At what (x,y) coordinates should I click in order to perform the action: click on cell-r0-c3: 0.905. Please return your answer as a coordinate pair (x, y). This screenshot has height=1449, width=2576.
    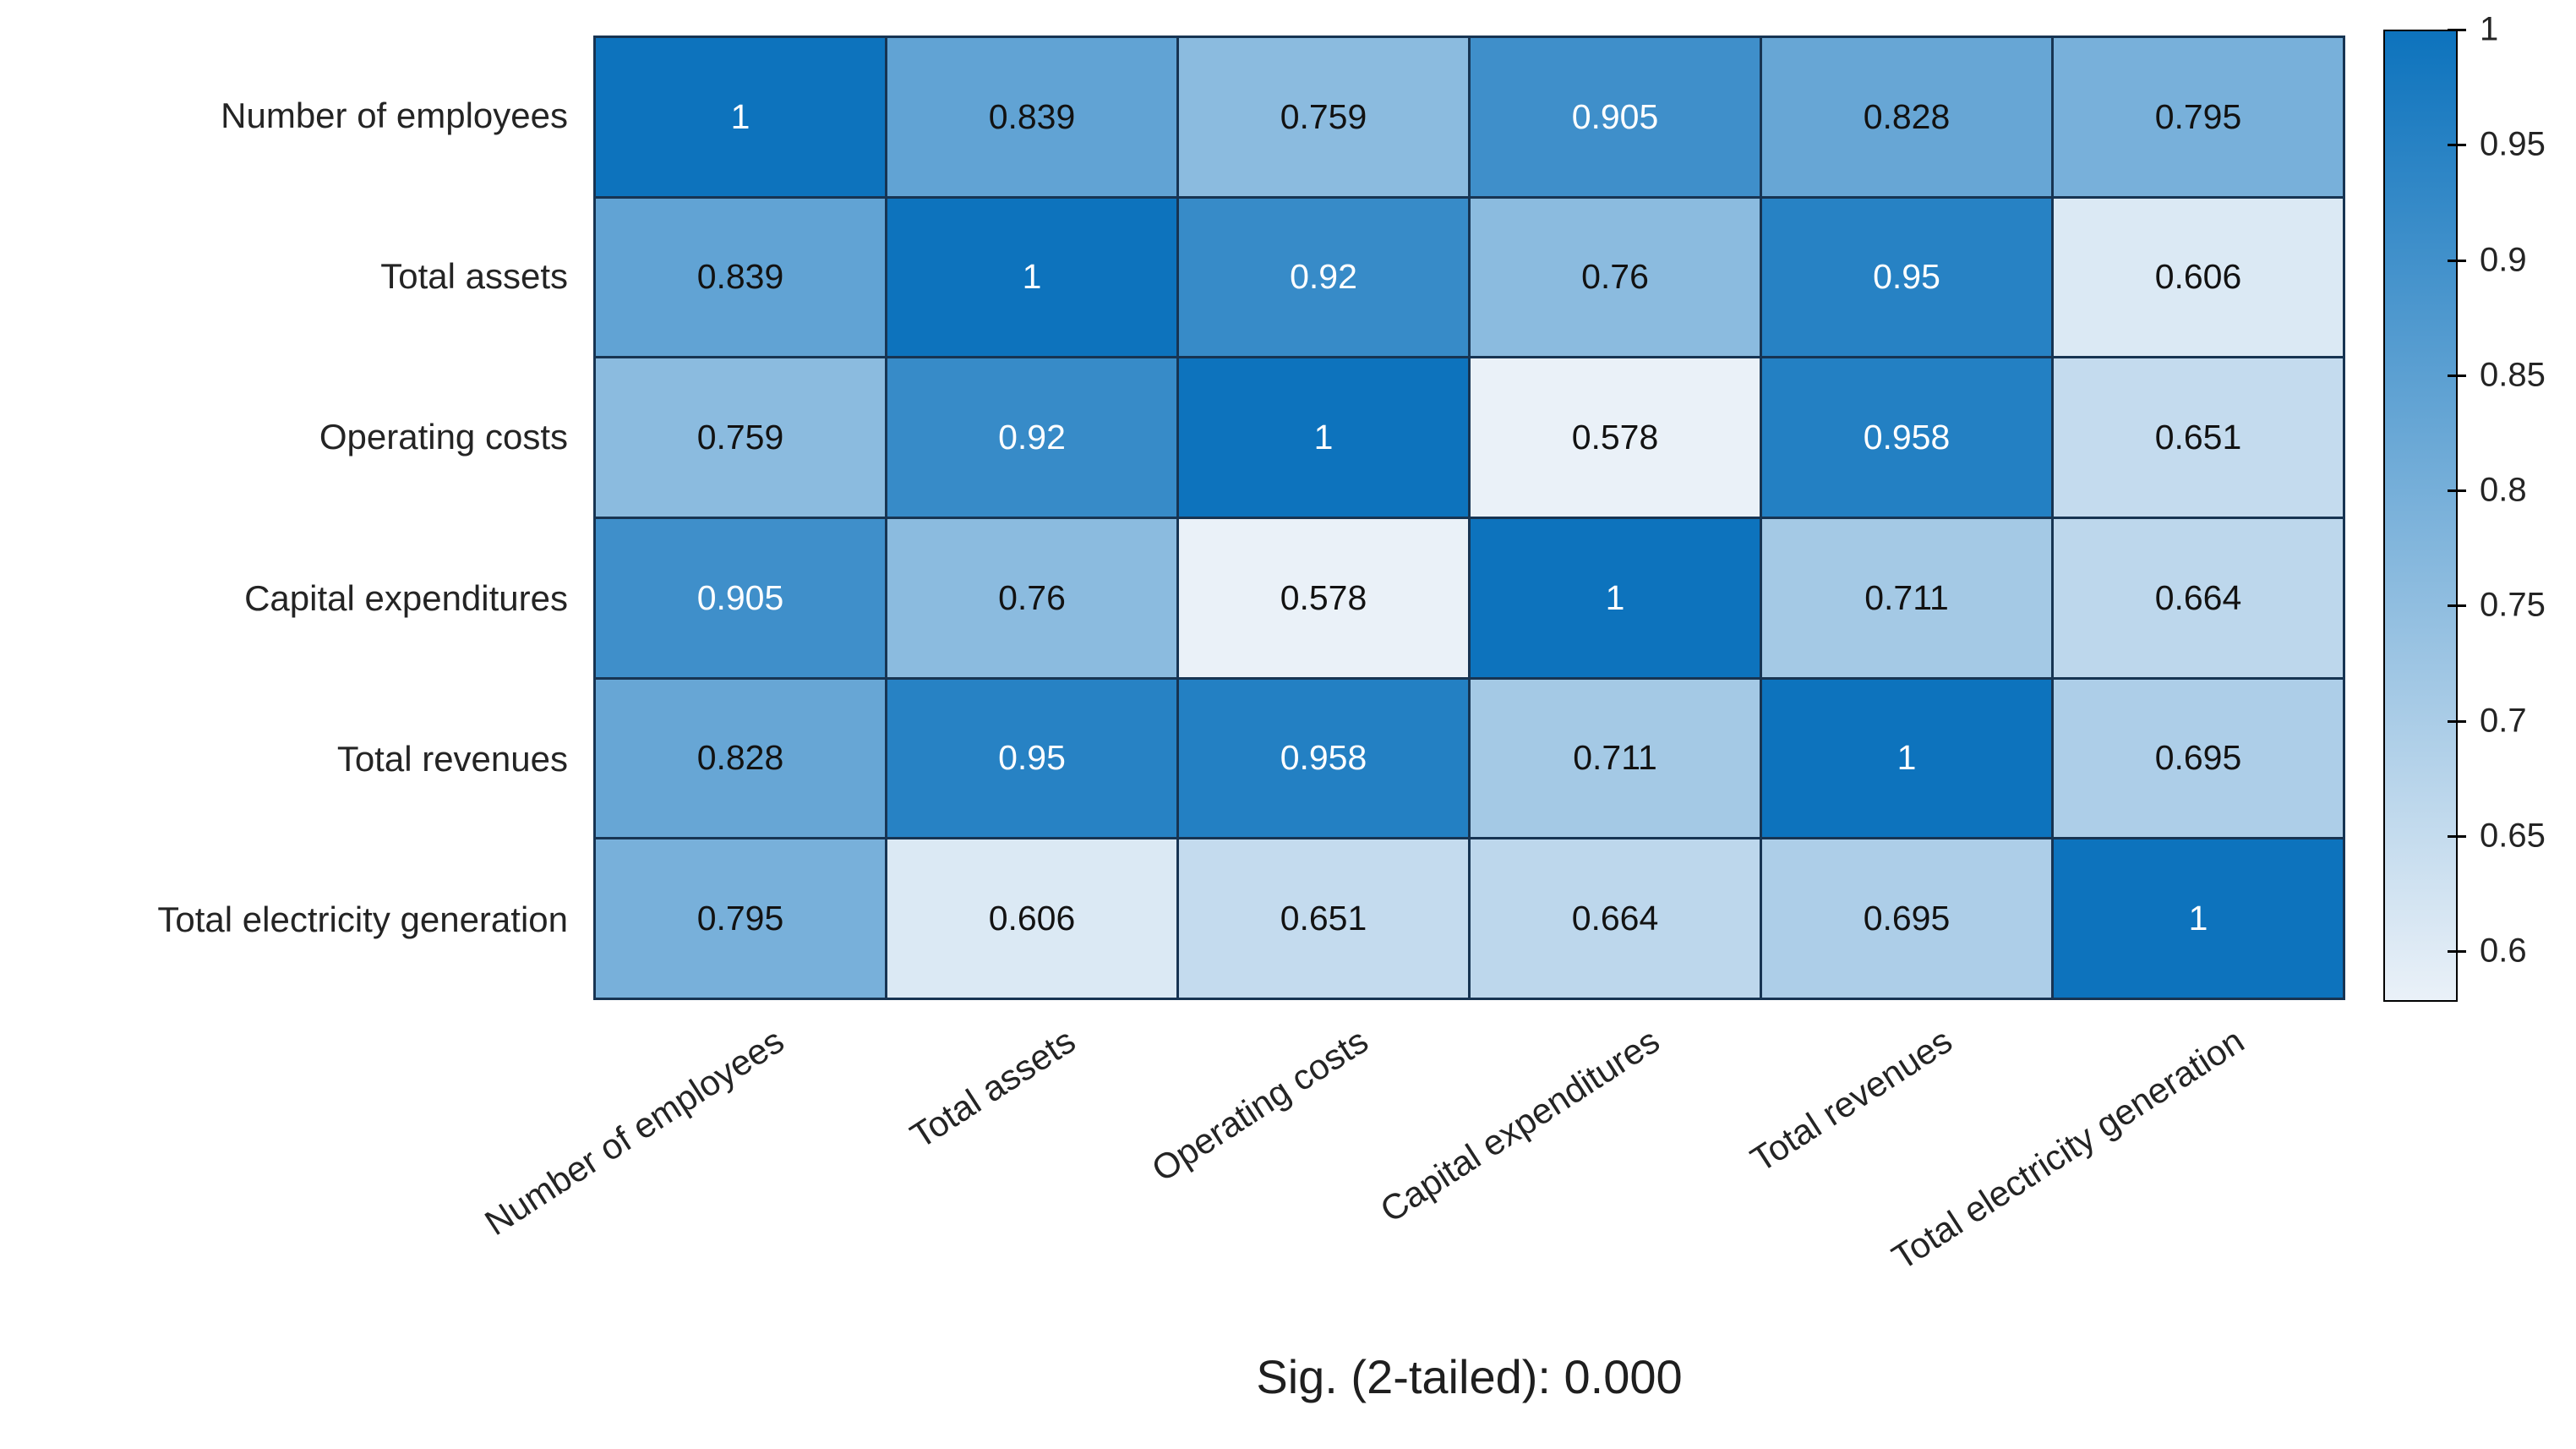
    Looking at the image, I should click on (1615, 117).